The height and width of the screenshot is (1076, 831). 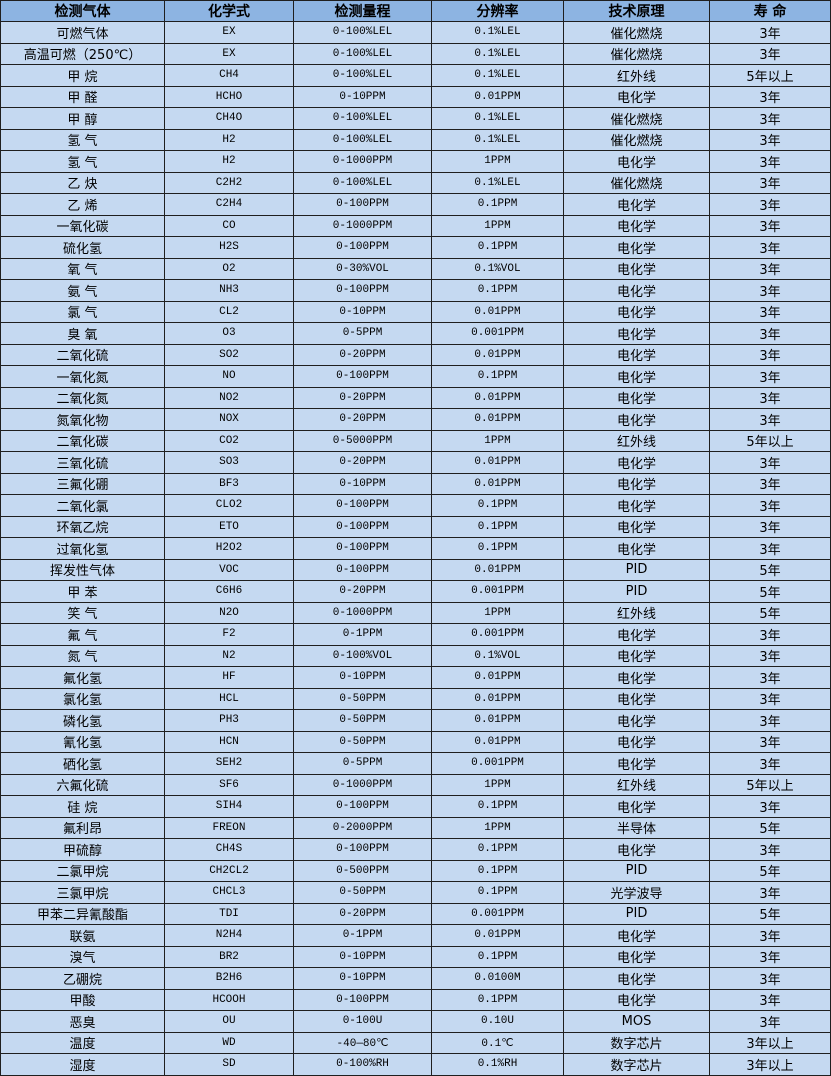 I want to click on header-resolution: 分辨率, so click(x=497, y=11).